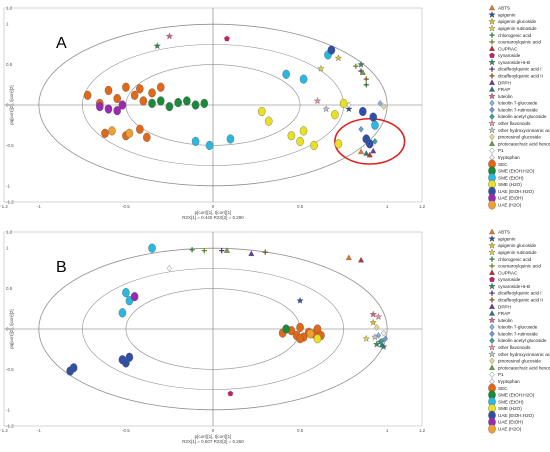 This screenshot has width=550, height=452. What do you see at coordinates (213, 217) in the screenshot?
I see `r2x-note: R2X[1] = 0.440 R2X[2] = 0.290` at bounding box center [213, 217].